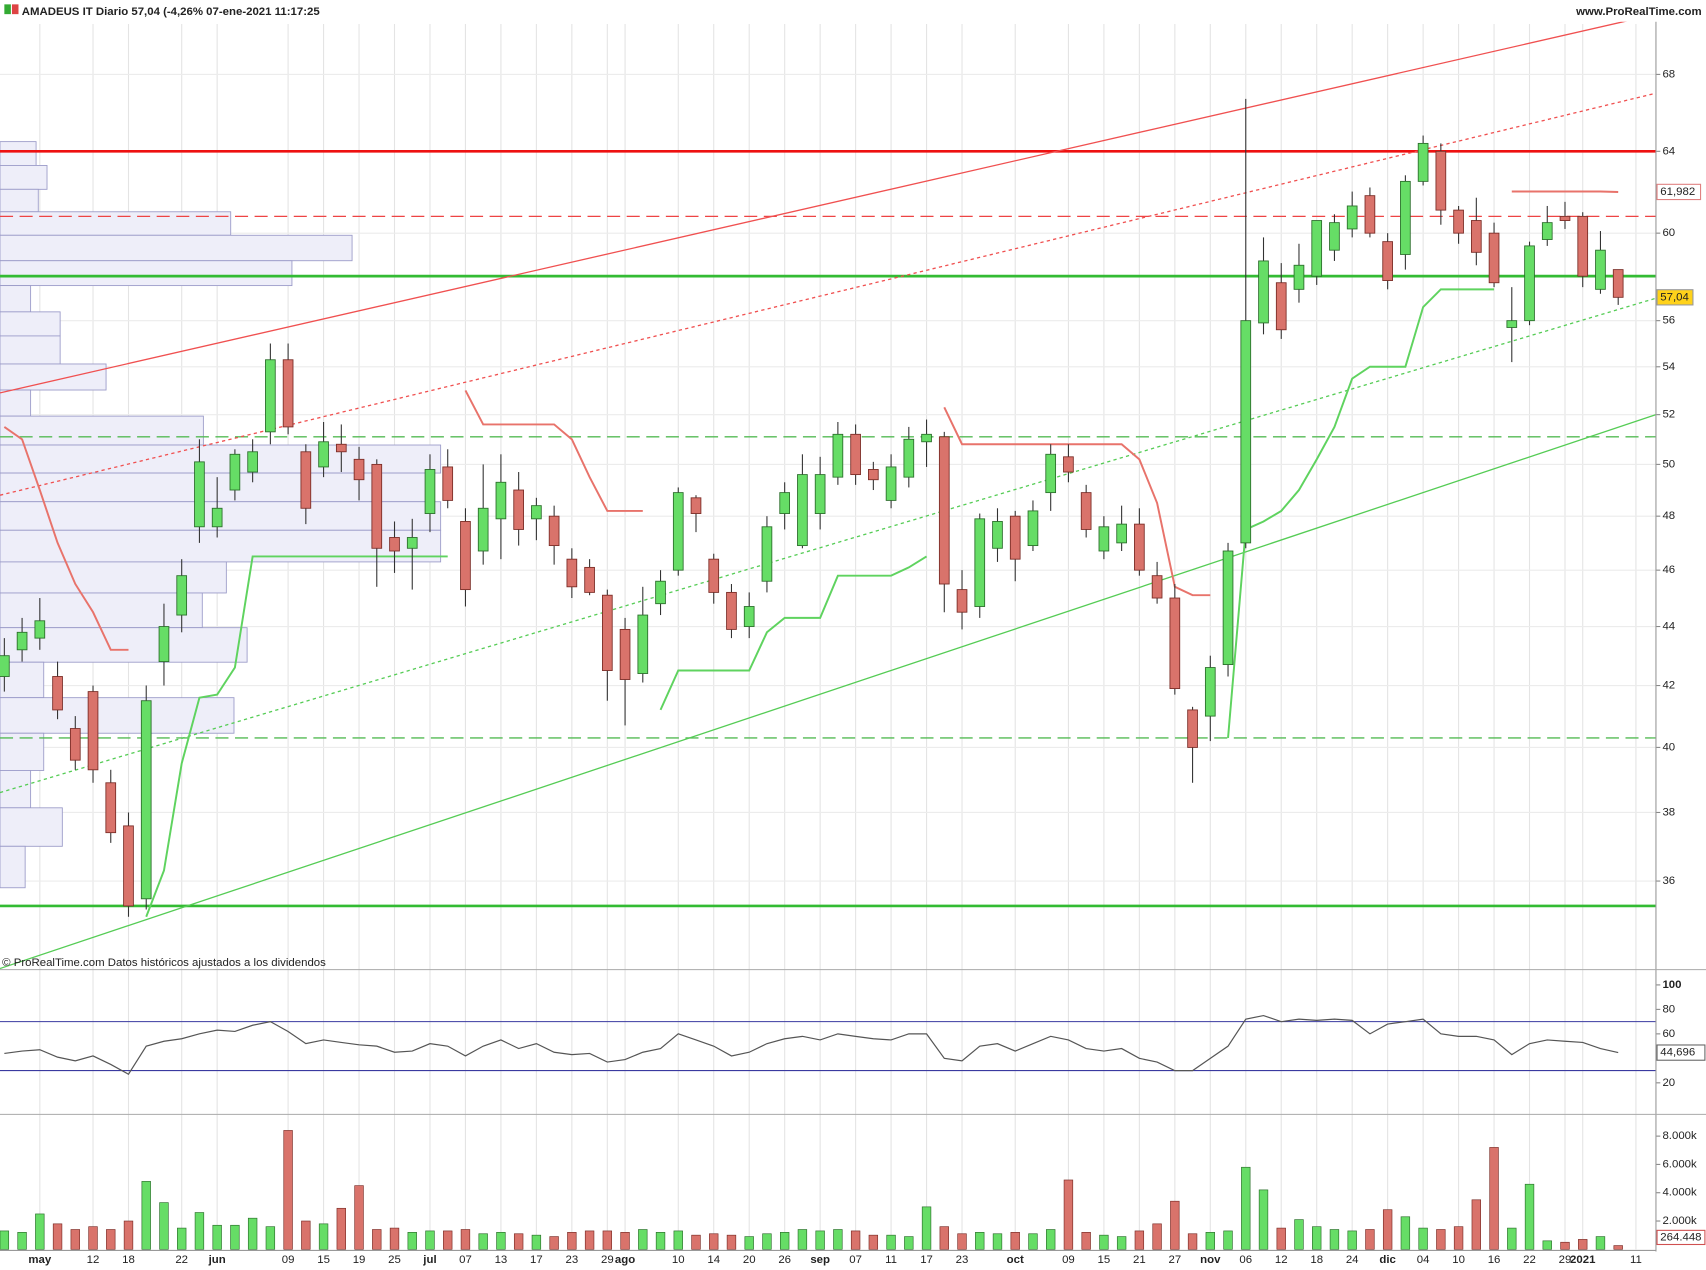  What do you see at coordinates (1668, 812) in the screenshot?
I see `y-tick-label: 38` at bounding box center [1668, 812].